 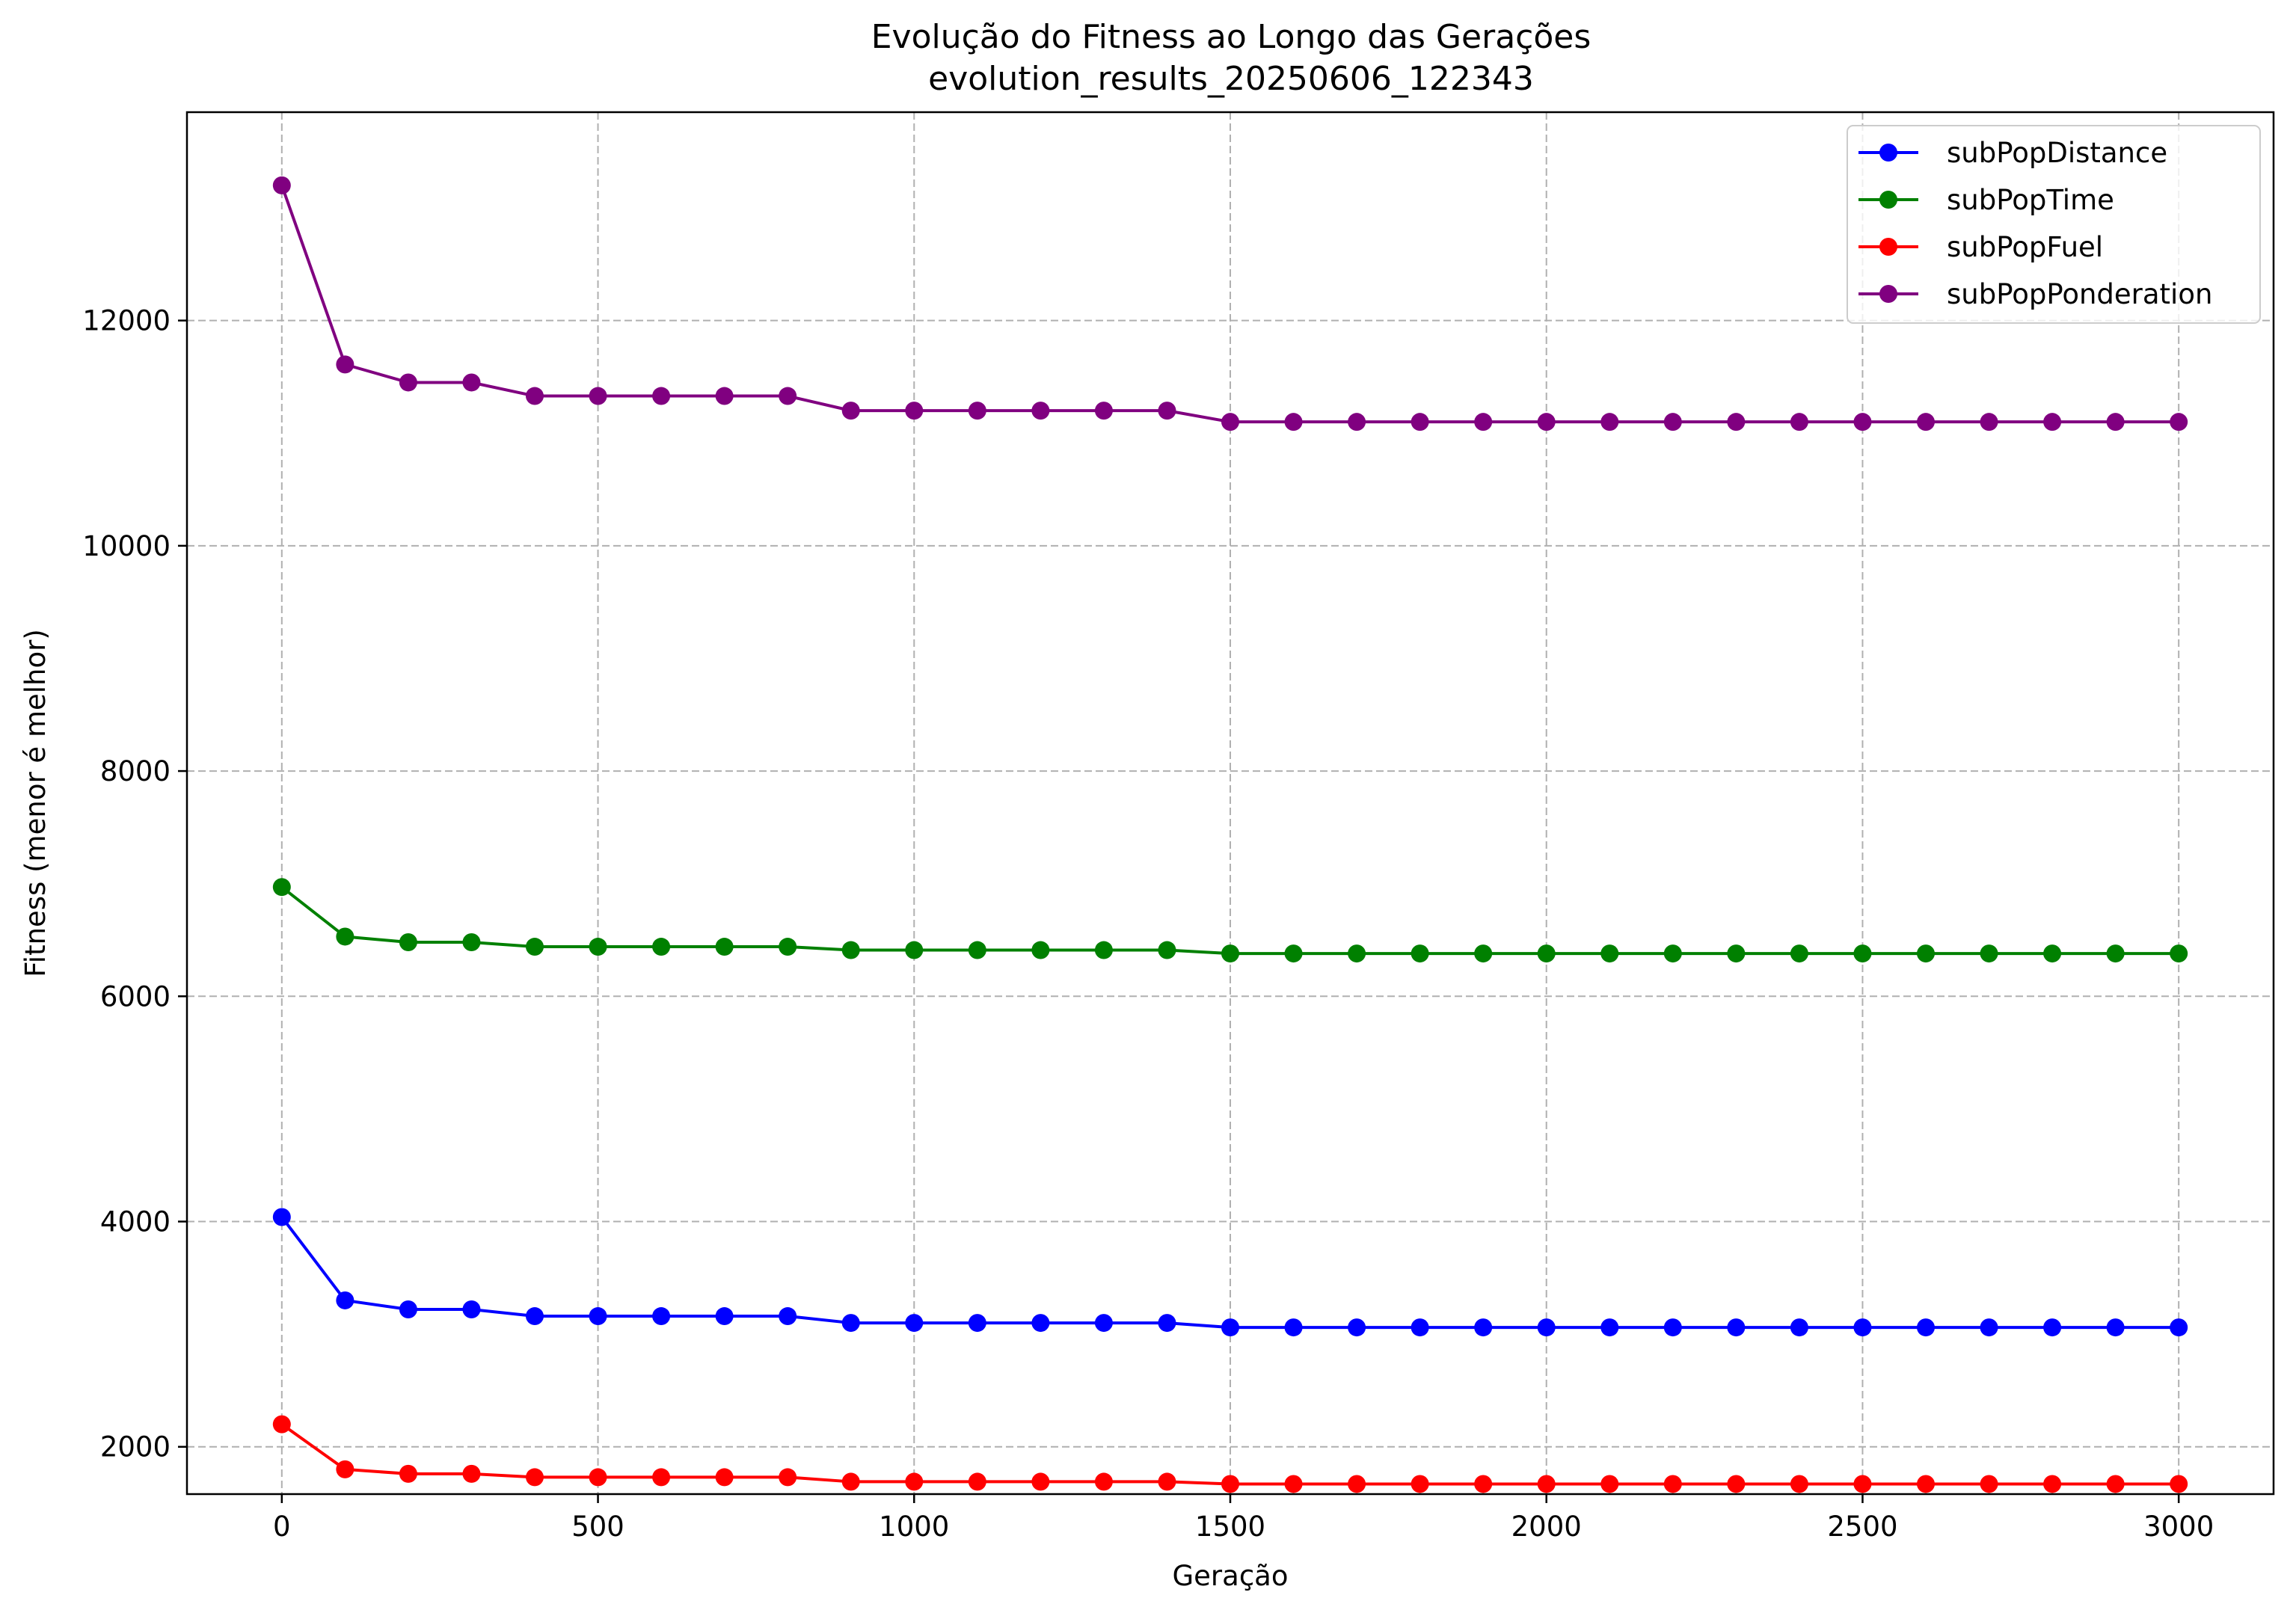 I want to click on series-subPopDistance, so click(x=1230, y=1272).